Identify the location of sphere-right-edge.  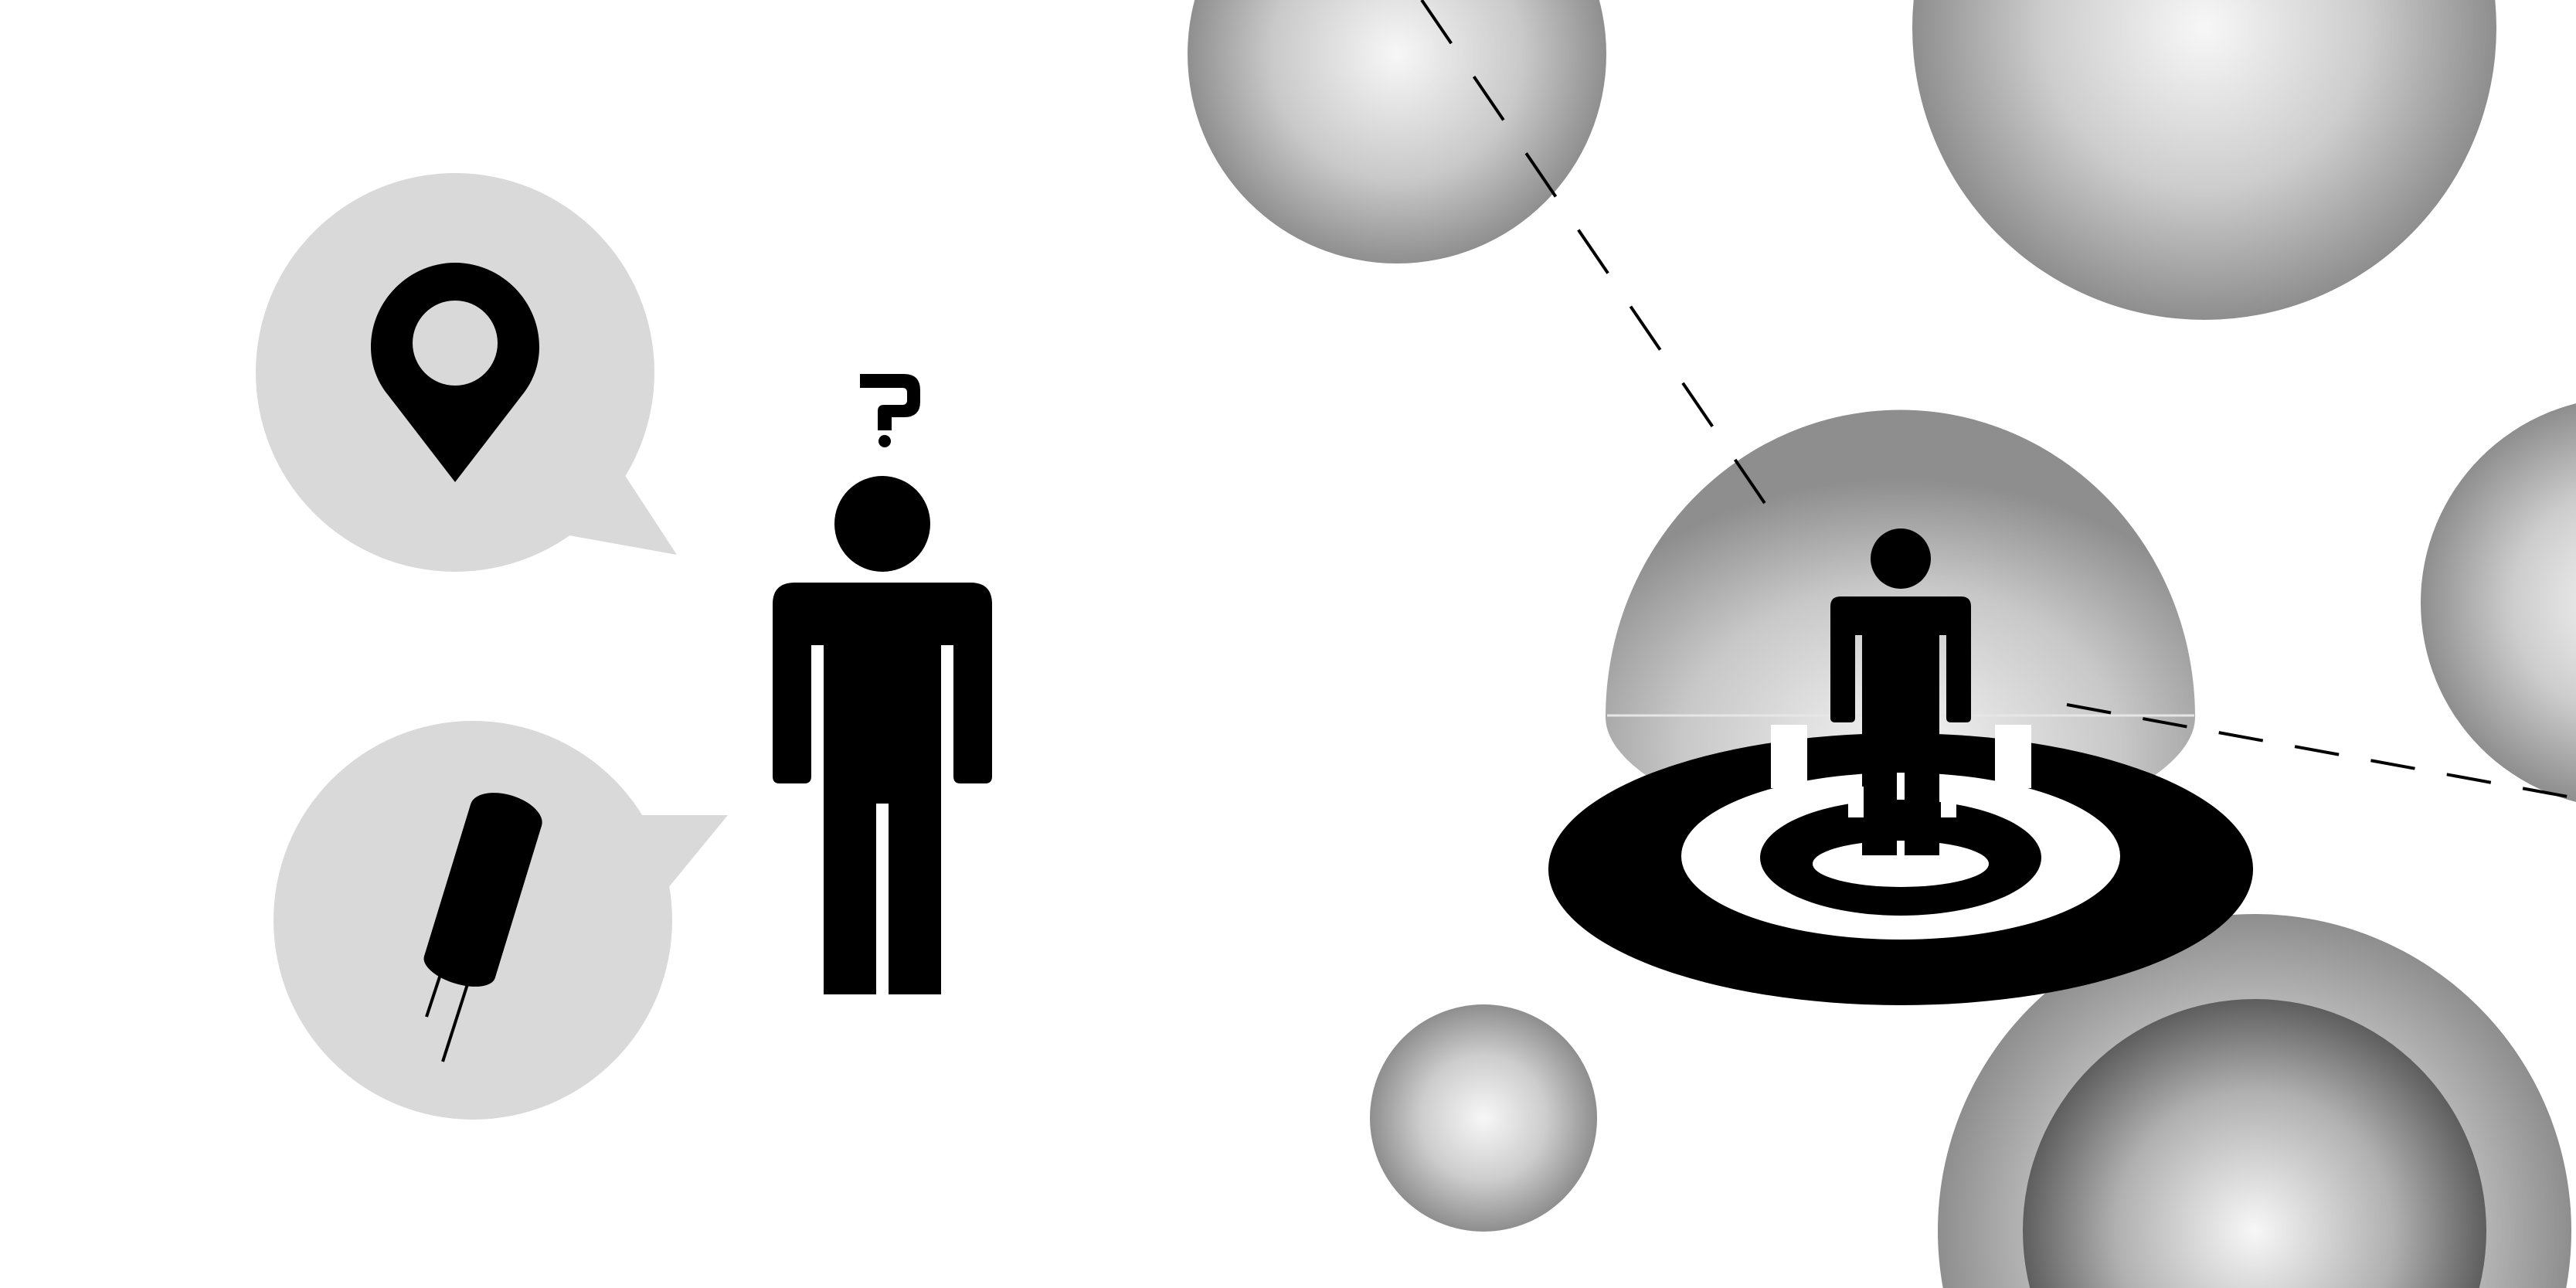
(2498, 602).